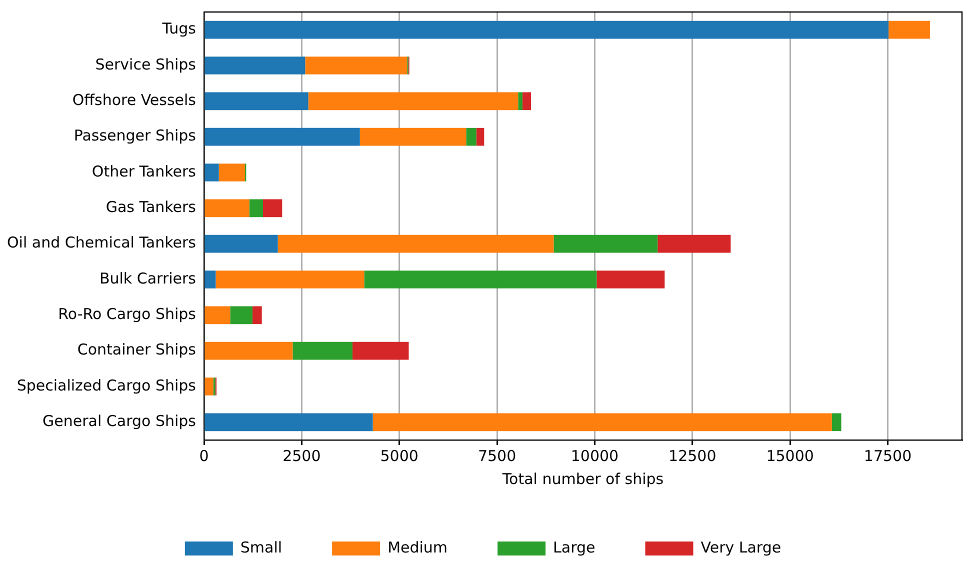 The height and width of the screenshot is (566, 966). Describe the element at coordinates (888, 455) in the screenshot. I see `x-tick-label: 17500` at that location.